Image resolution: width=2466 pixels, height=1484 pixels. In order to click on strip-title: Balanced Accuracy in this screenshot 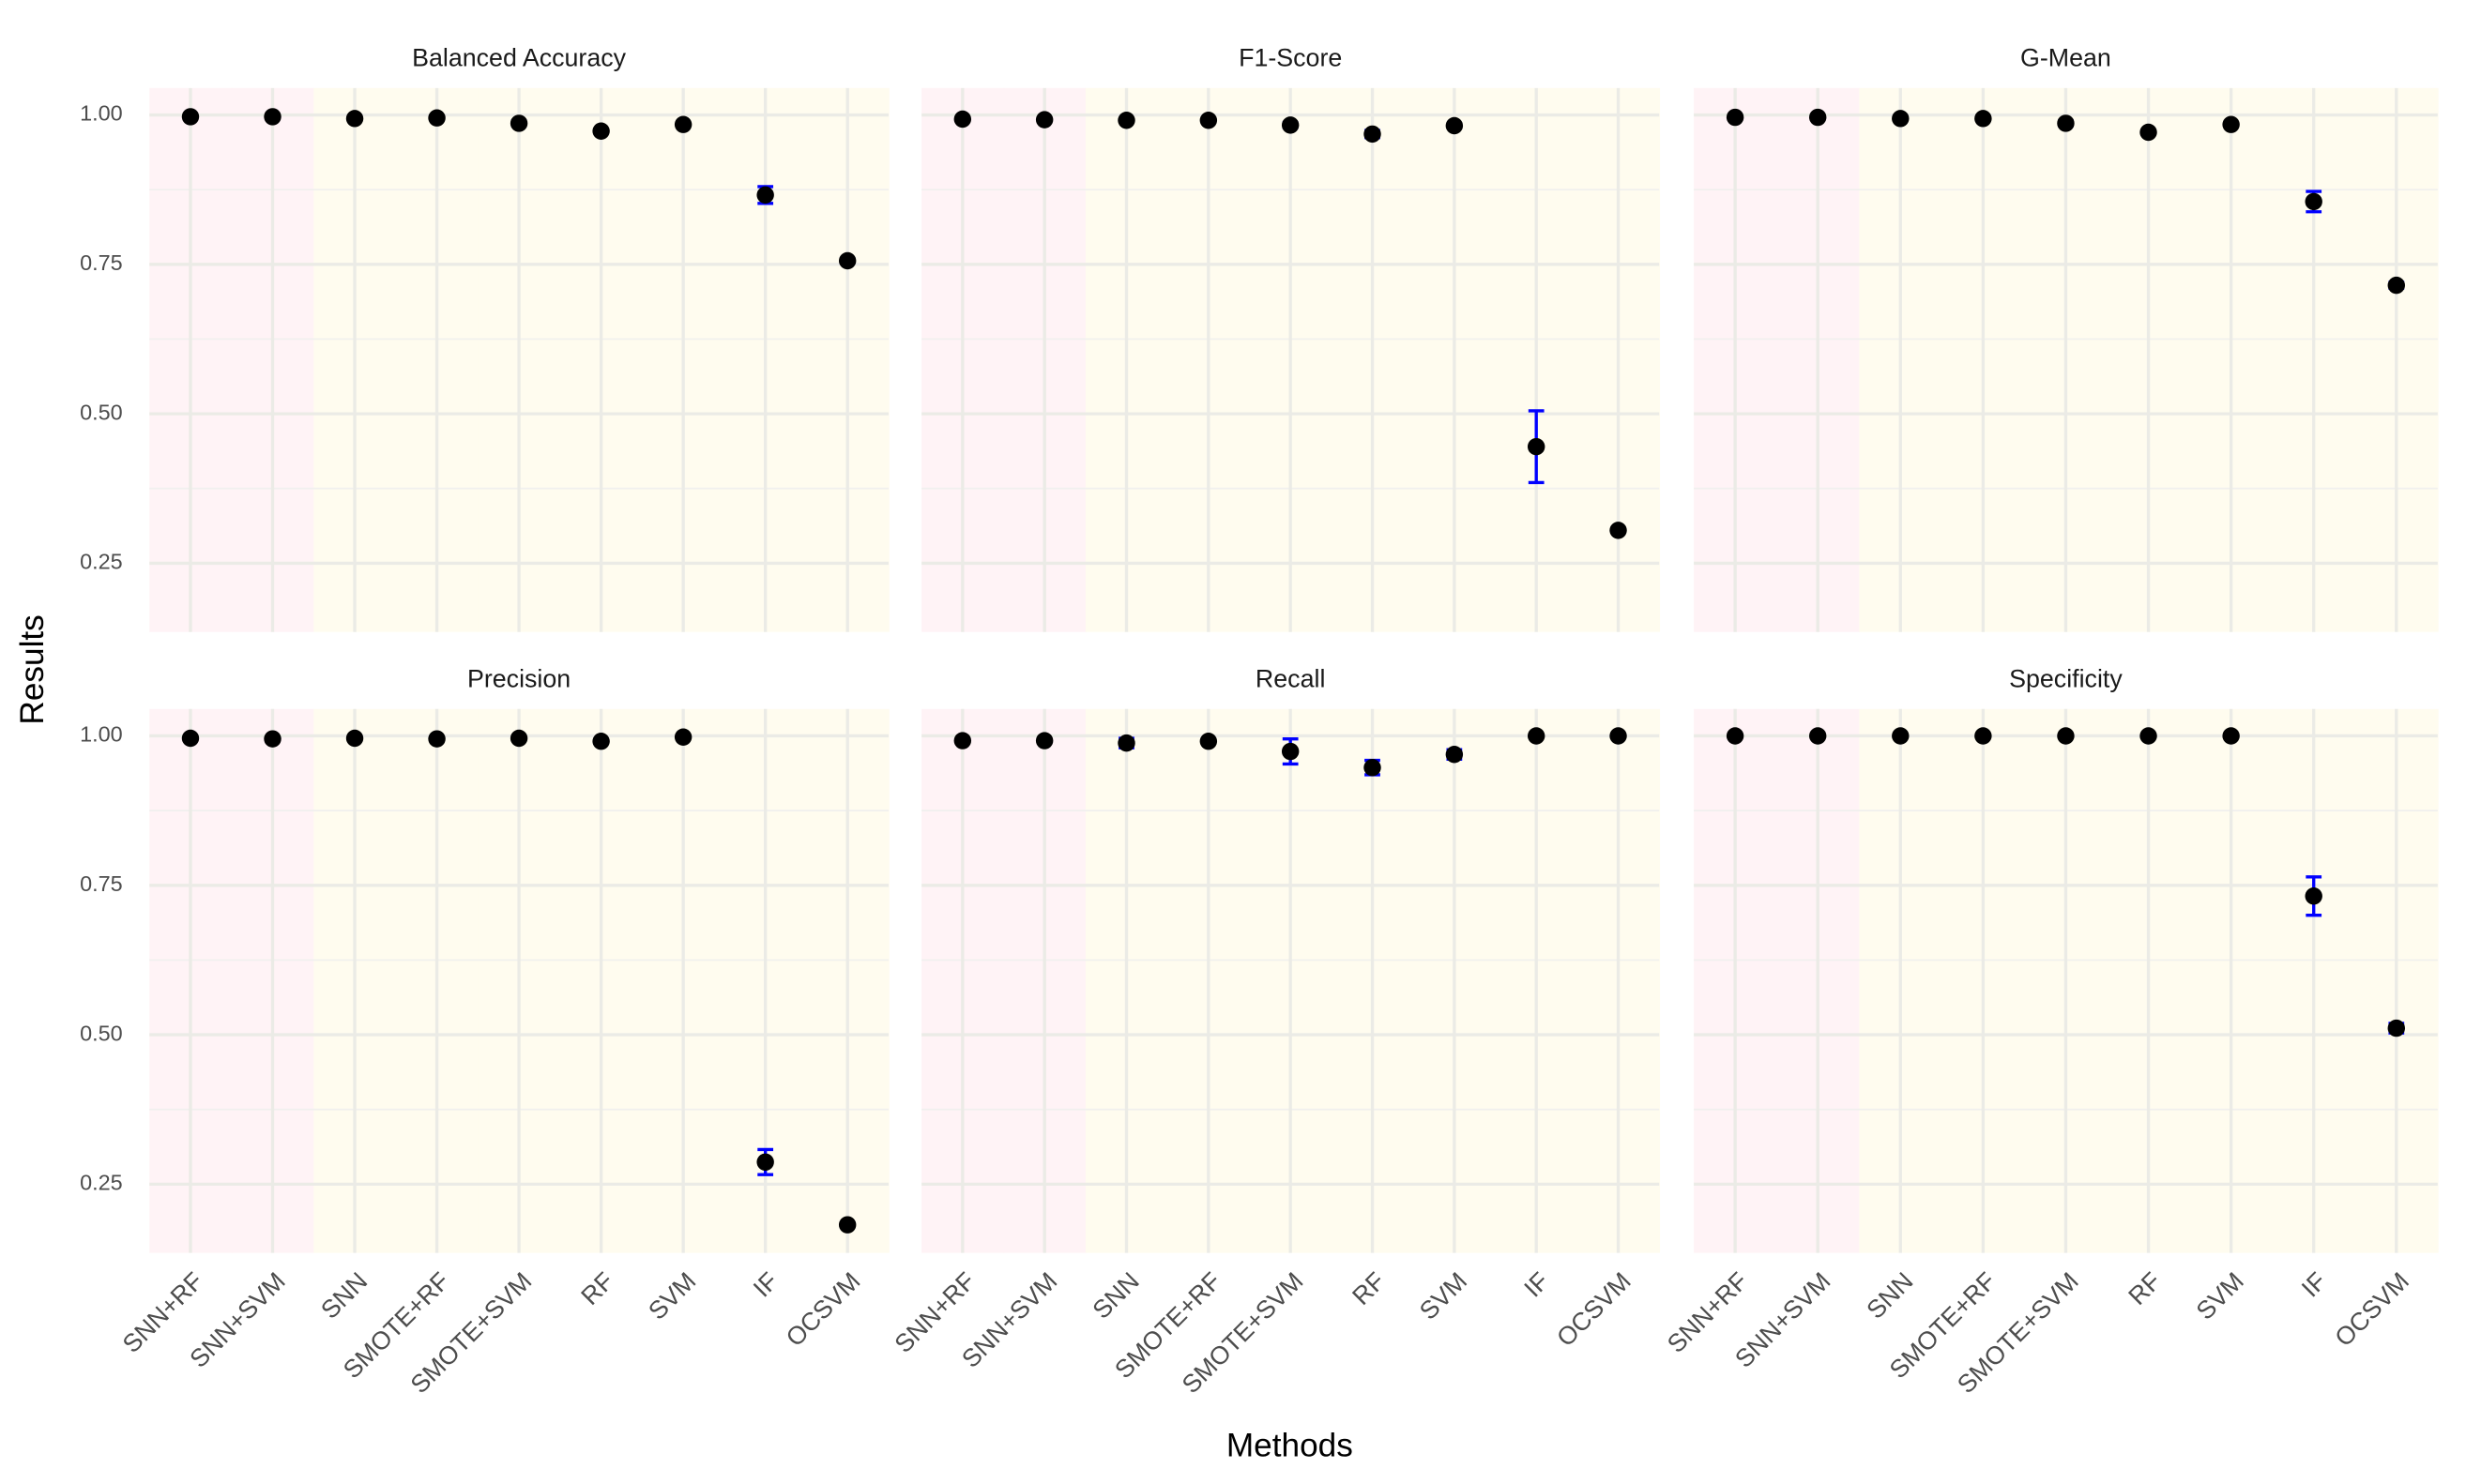, I will do `click(519, 58)`.